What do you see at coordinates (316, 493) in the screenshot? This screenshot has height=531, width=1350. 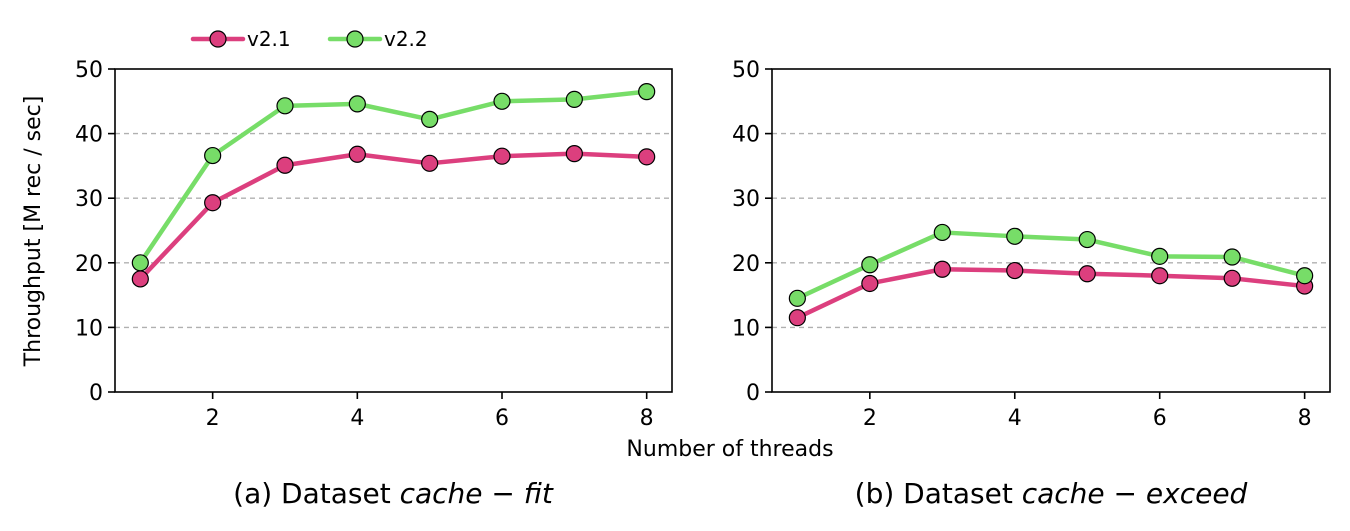 I see `caption-a-prefix: (a) Dataset` at bounding box center [316, 493].